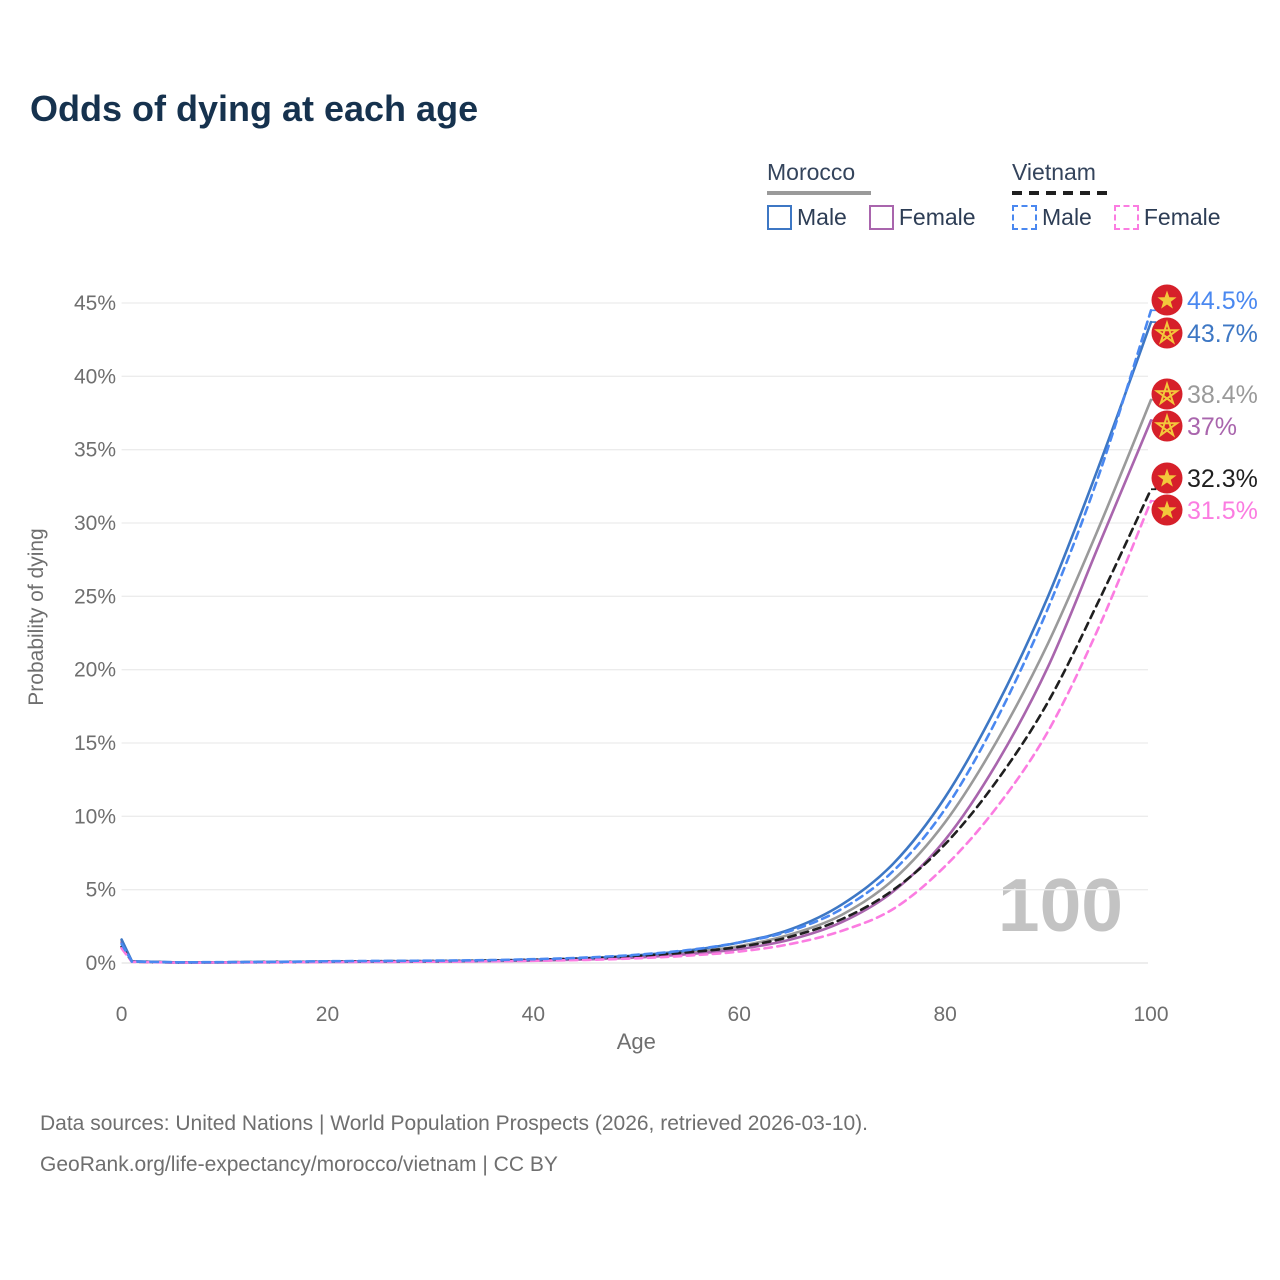 The image size is (1280, 1280). Describe the element at coordinates (95, 670) in the screenshot. I see `y-tick-label: 20%` at that location.